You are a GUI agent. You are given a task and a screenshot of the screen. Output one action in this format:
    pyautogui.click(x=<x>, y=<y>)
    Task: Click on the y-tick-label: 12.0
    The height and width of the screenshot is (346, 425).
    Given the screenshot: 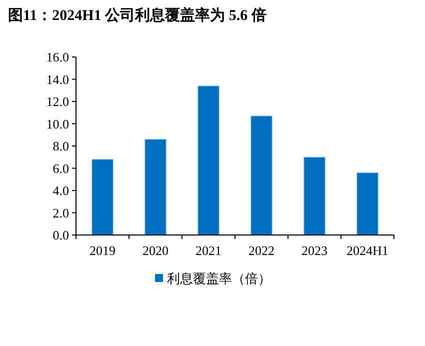 What is the action you would take?
    pyautogui.click(x=57, y=101)
    